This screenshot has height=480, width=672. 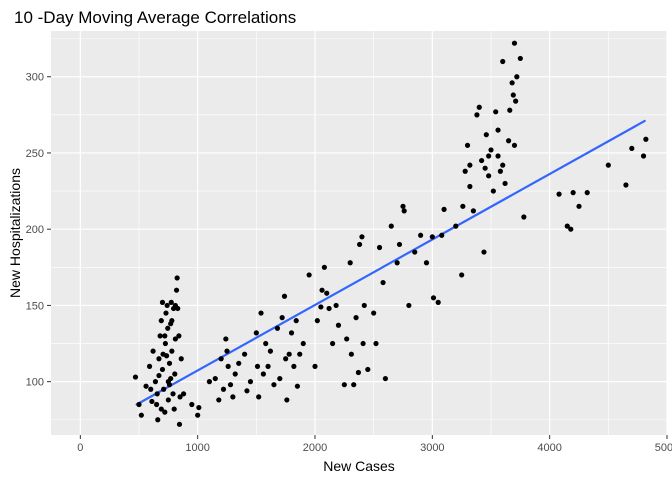 What do you see at coordinates (359, 466) in the screenshot?
I see `x-axis-title: New Cases` at bounding box center [359, 466].